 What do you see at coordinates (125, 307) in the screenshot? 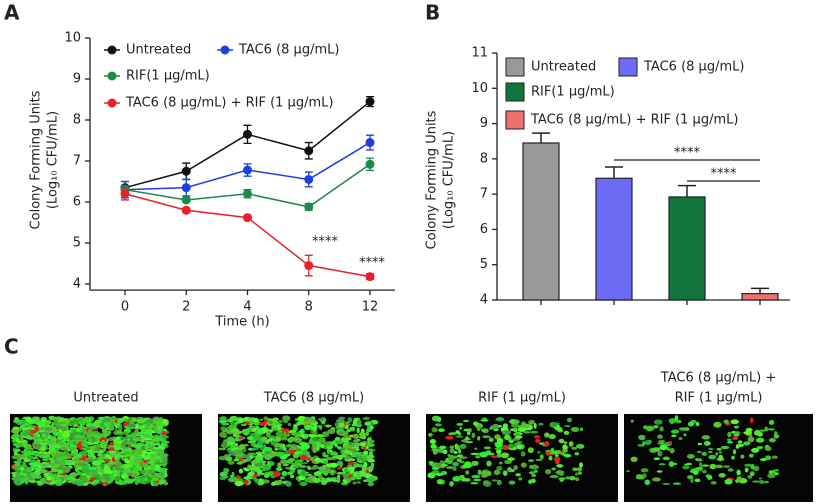
I see `x-tick-label: 0` at bounding box center [125, 307].